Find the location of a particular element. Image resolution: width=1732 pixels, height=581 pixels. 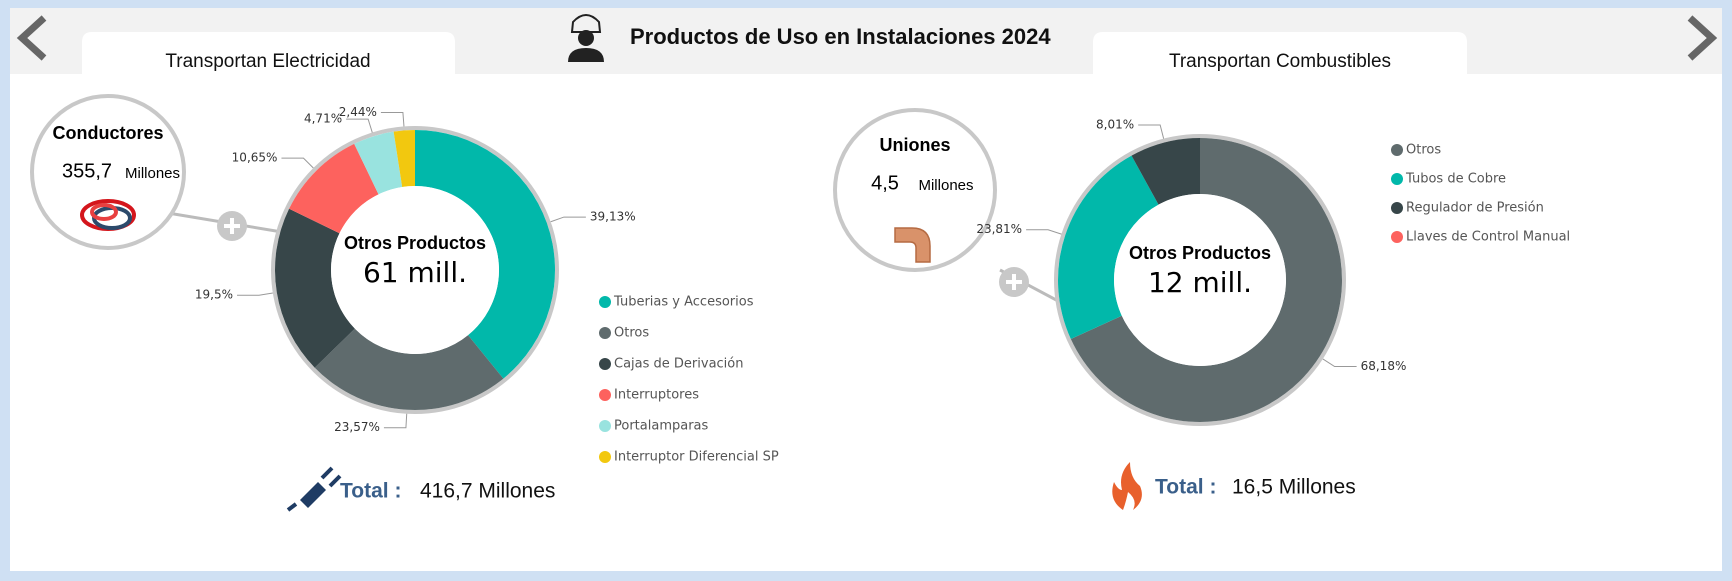

total-value: 16,5 Millones is located at coordinates (1294, 487).